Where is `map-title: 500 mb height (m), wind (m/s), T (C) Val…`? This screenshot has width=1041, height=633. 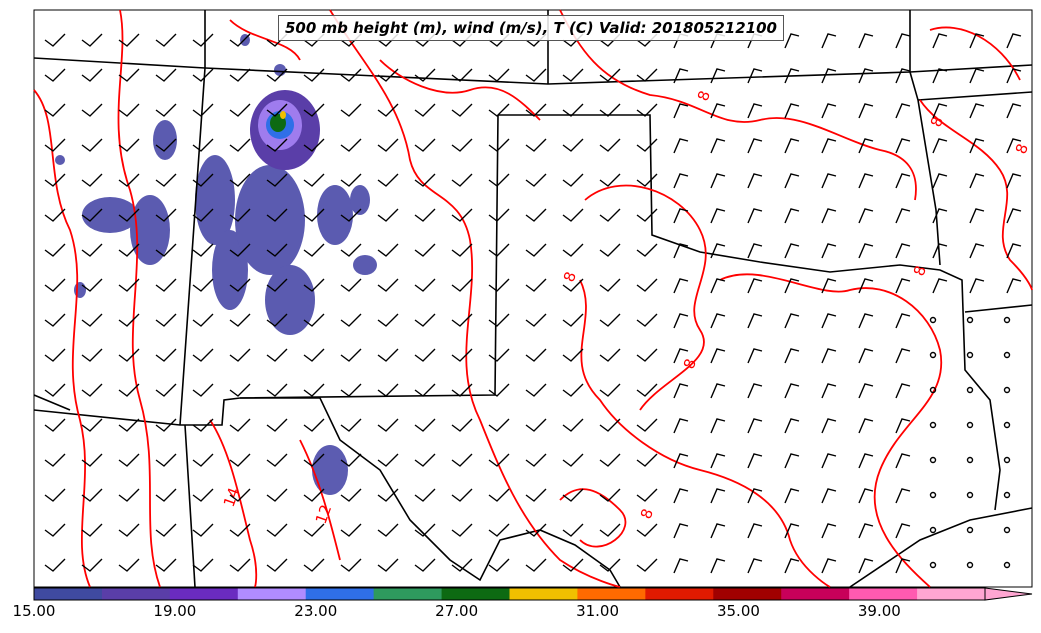 map-title: 500 mb height (m), wind (m/s), T (C) Val… is located at coordinates (531, 28).